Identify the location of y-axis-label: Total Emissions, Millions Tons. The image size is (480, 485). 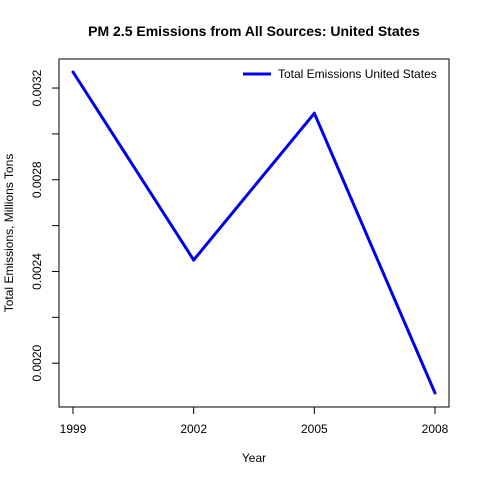
(9, 233).